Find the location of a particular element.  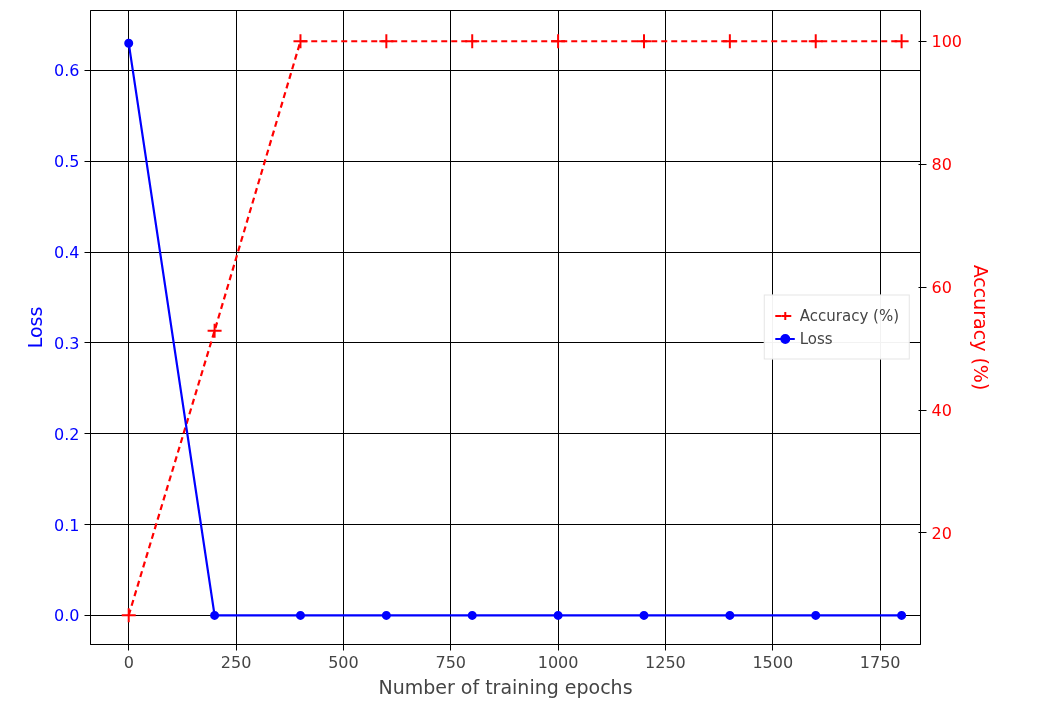

y2-axis-title: Accuracy (%) is located at coordinates (981, 327).